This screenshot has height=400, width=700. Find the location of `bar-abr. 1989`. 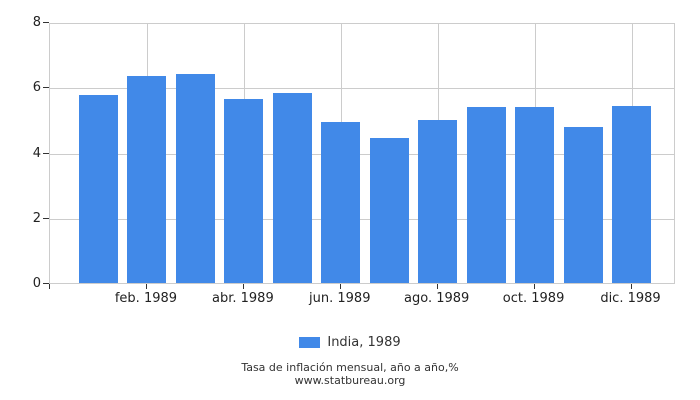

bar-abr. 1989 is located at coordinates (244, 191).